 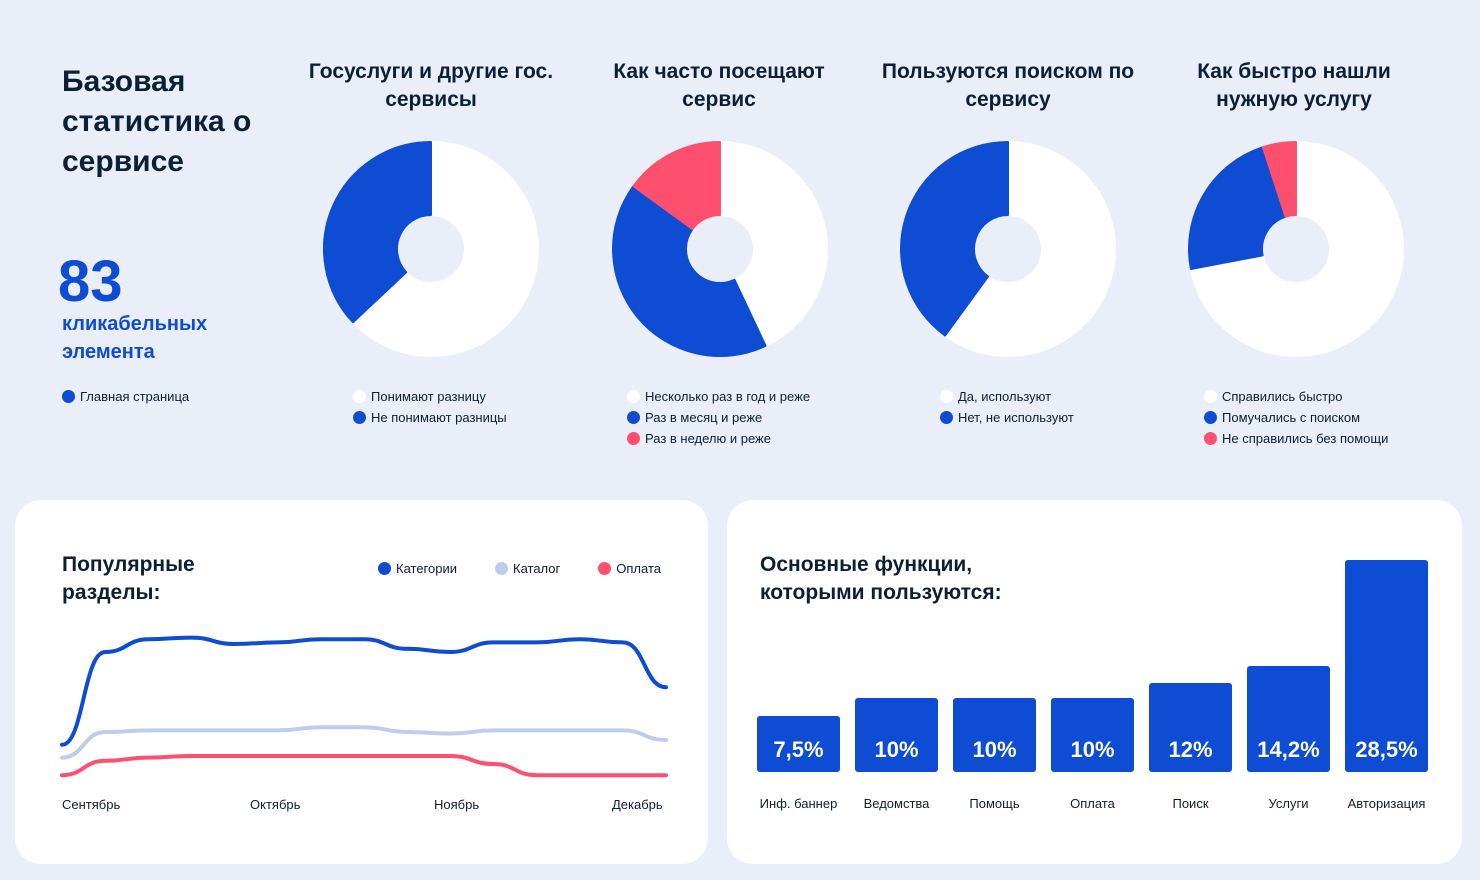 What do you see at coordinates (637, 804) in the screenshot?
I see `x-tick-label: Декабрь` at bounding box center [637, 804].